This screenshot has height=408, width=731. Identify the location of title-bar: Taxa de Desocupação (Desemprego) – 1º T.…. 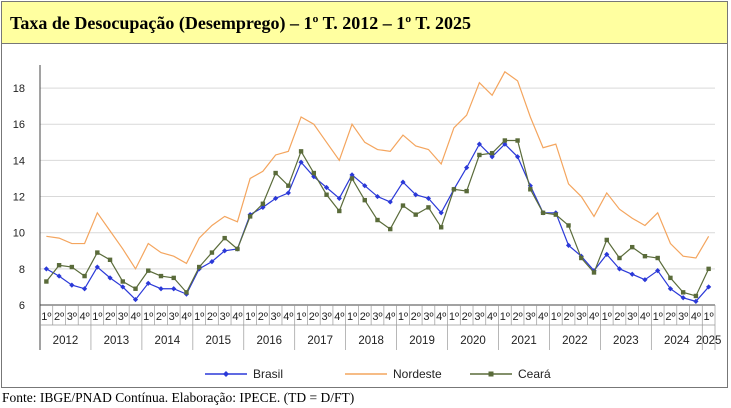
(364, 23).